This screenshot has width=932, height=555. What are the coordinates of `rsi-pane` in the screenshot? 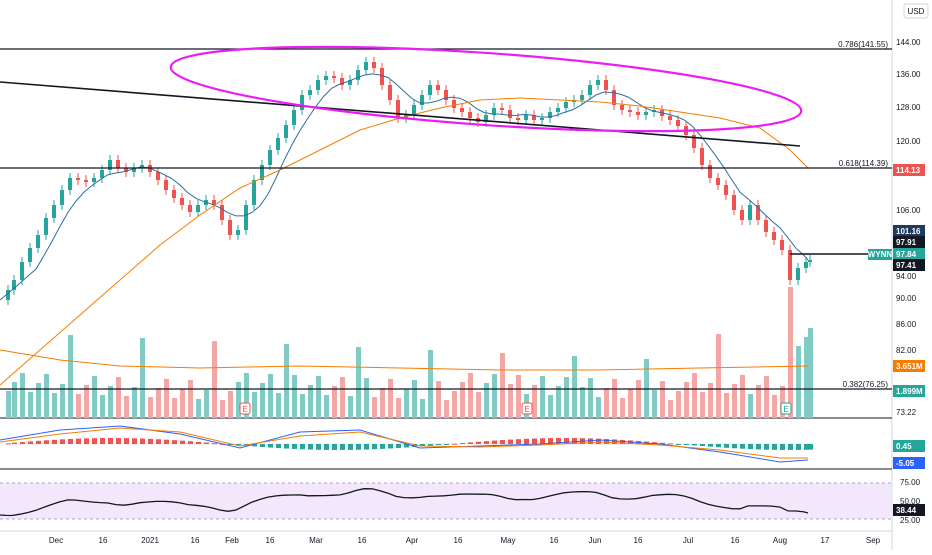 It's located at (404, 502).